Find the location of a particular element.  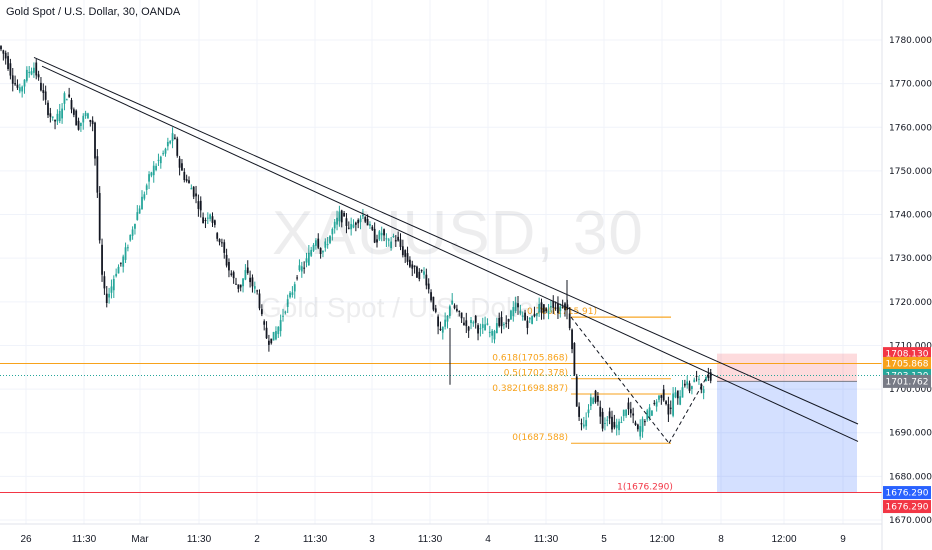

x-tick-label: Mar is located at coordinates (140, 539).